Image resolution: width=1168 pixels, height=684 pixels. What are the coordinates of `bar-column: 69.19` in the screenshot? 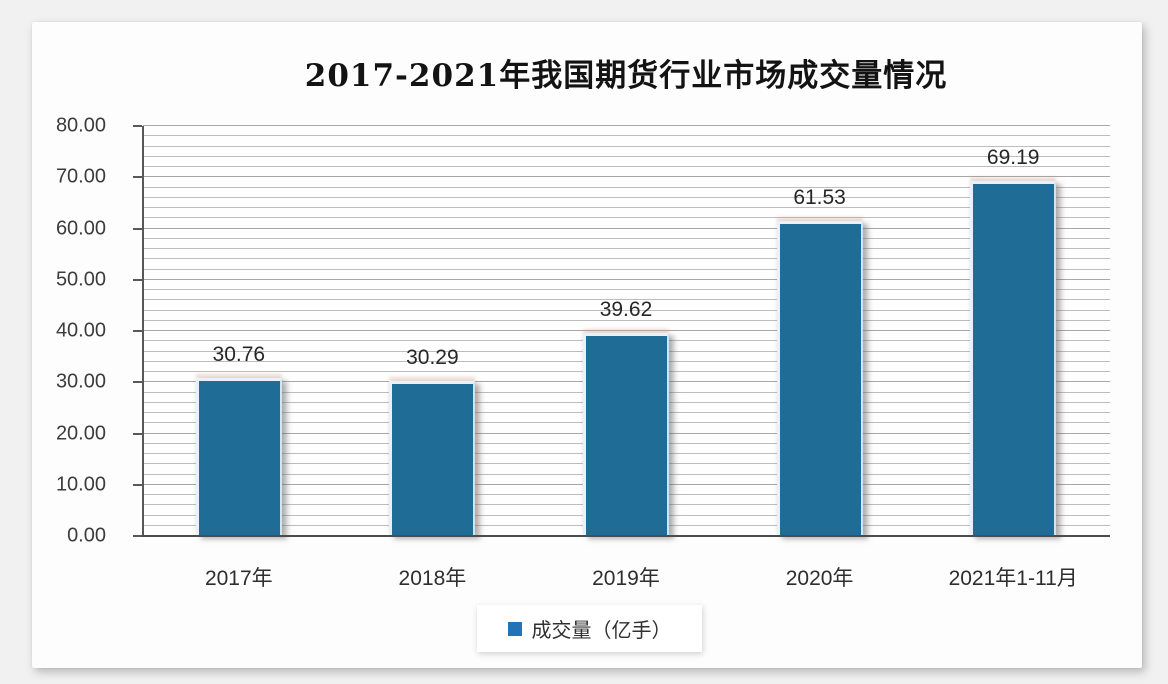 It's located at (1013, 331).